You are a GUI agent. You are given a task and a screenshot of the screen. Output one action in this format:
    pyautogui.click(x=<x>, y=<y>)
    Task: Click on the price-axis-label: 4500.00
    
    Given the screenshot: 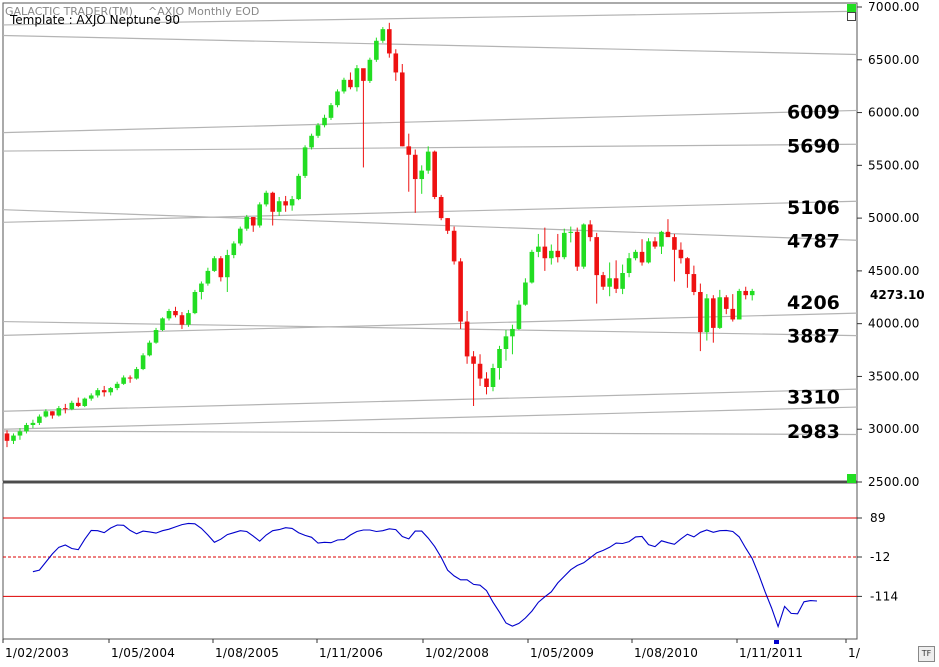 What is the action you would take?
    pyautogui.click(x=894, y=271)
    